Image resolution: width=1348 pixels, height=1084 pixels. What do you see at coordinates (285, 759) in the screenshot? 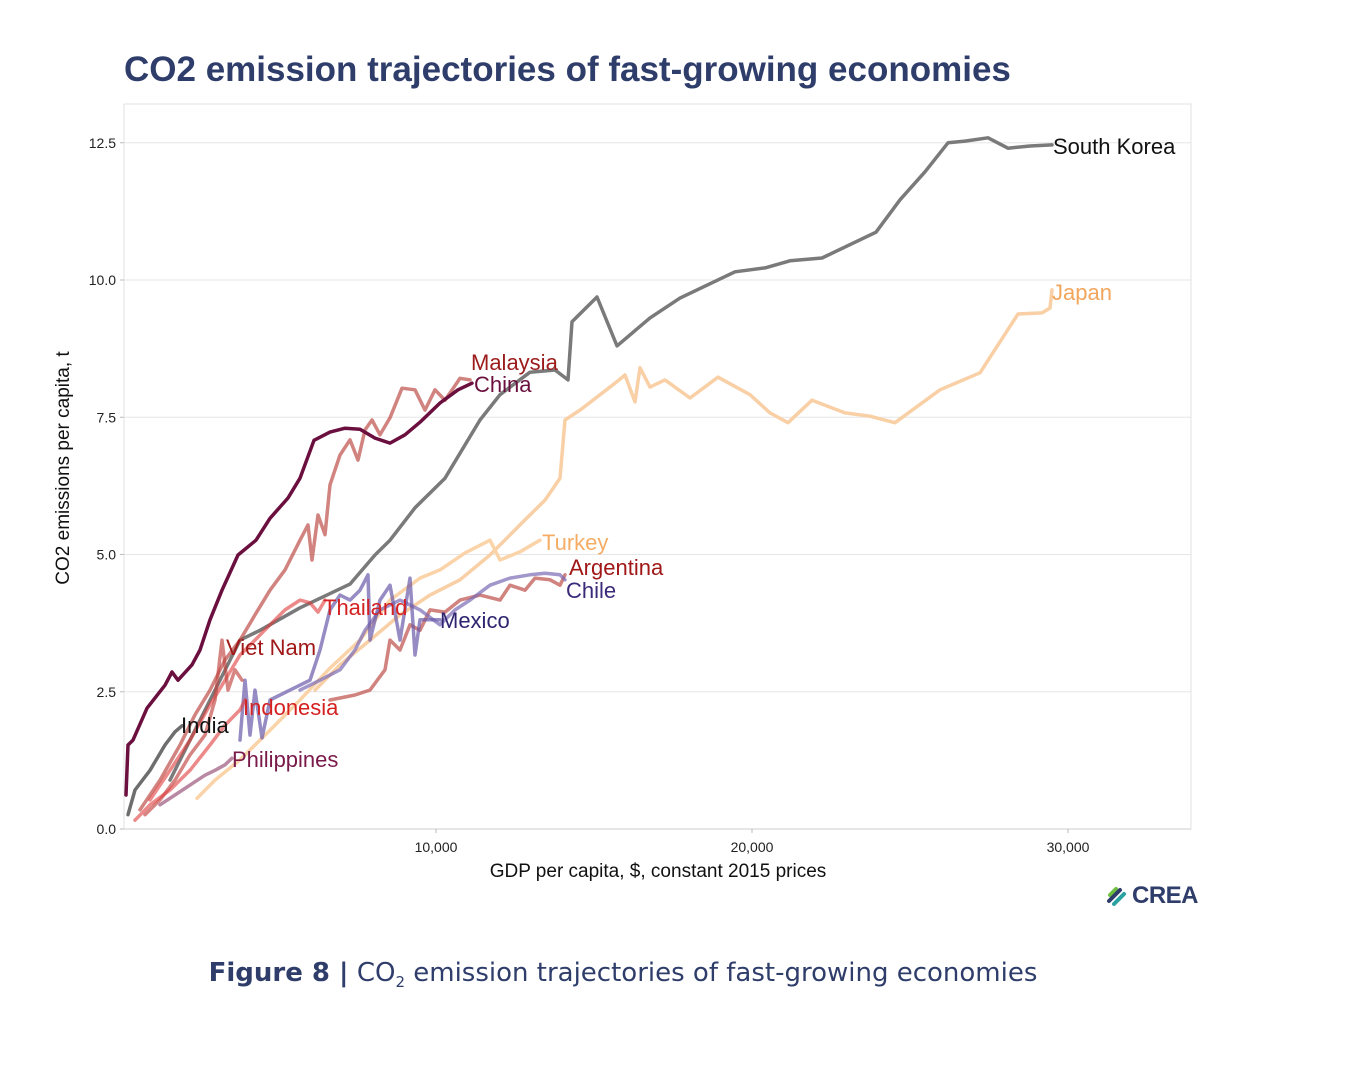
I see `series-label-philippines: Philippines` at bounding box center [285, 759].